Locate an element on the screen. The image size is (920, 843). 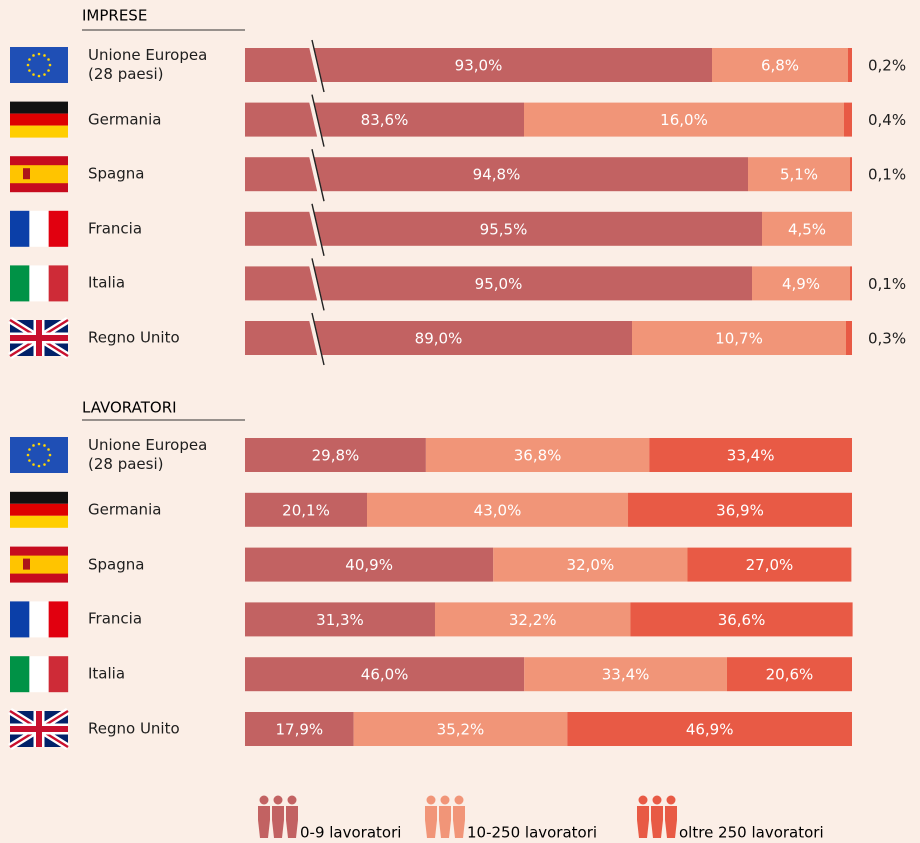
value-label: 0,4% is located at coordinates (887, 120).